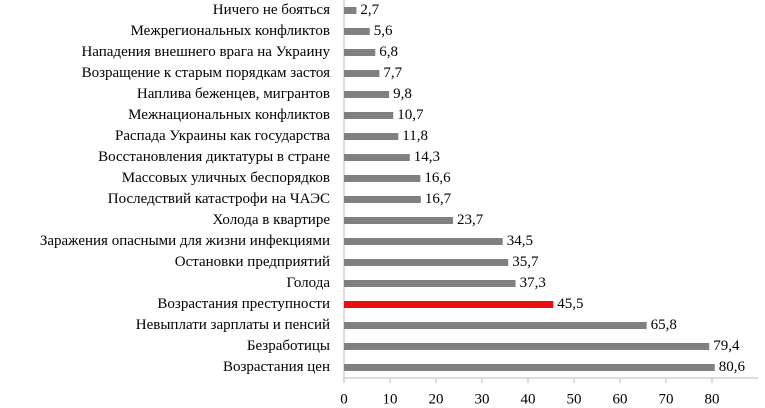 The image size is (765, 408). What do you see at coordinates (392, 73) in the screenshot?
I see `data-label: 7,7` at bounding box center [392, 73].